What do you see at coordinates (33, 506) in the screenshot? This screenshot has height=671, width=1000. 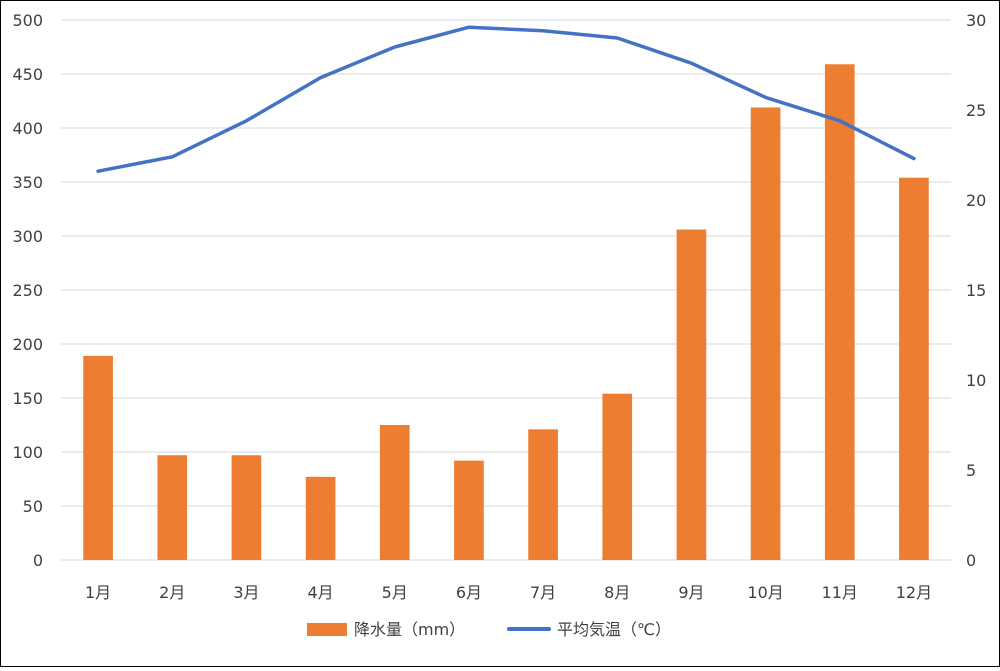 I see `y-left-tick-label: 50` at bounding box center [33, 506].